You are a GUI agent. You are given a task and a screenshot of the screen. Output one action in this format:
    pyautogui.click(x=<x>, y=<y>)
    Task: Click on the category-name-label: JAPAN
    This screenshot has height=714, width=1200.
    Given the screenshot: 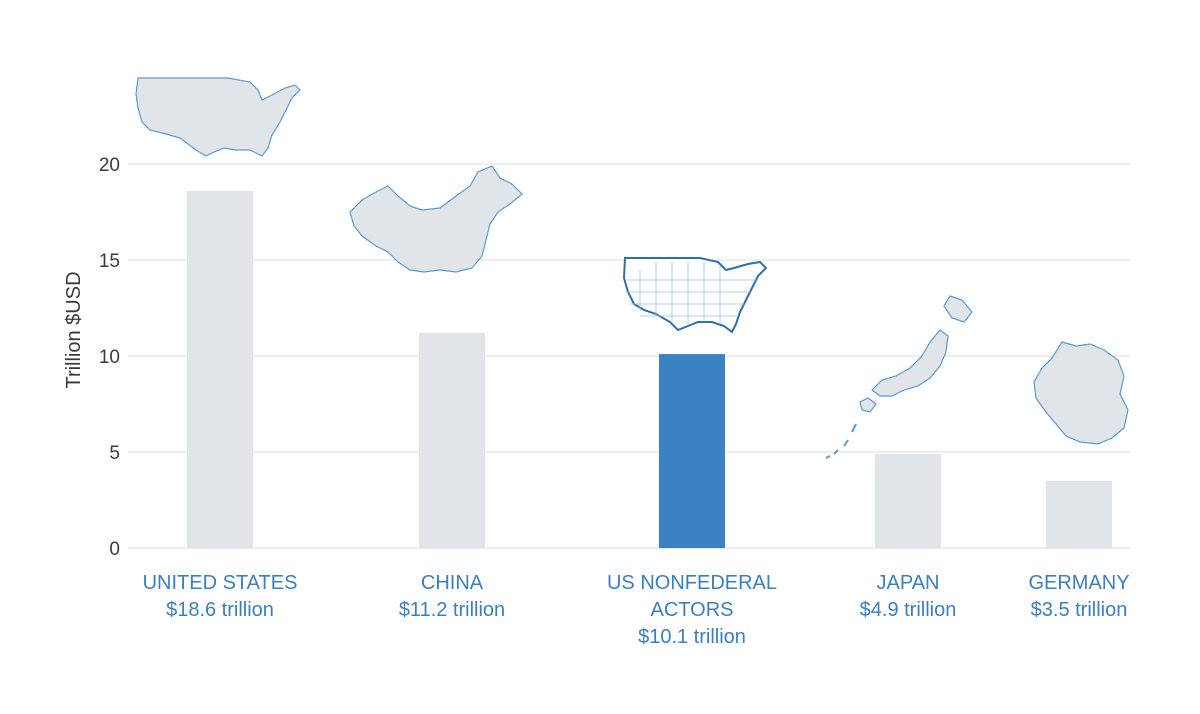 What is the action you would take?
    pyautogui.click(x=908, y=583)
    